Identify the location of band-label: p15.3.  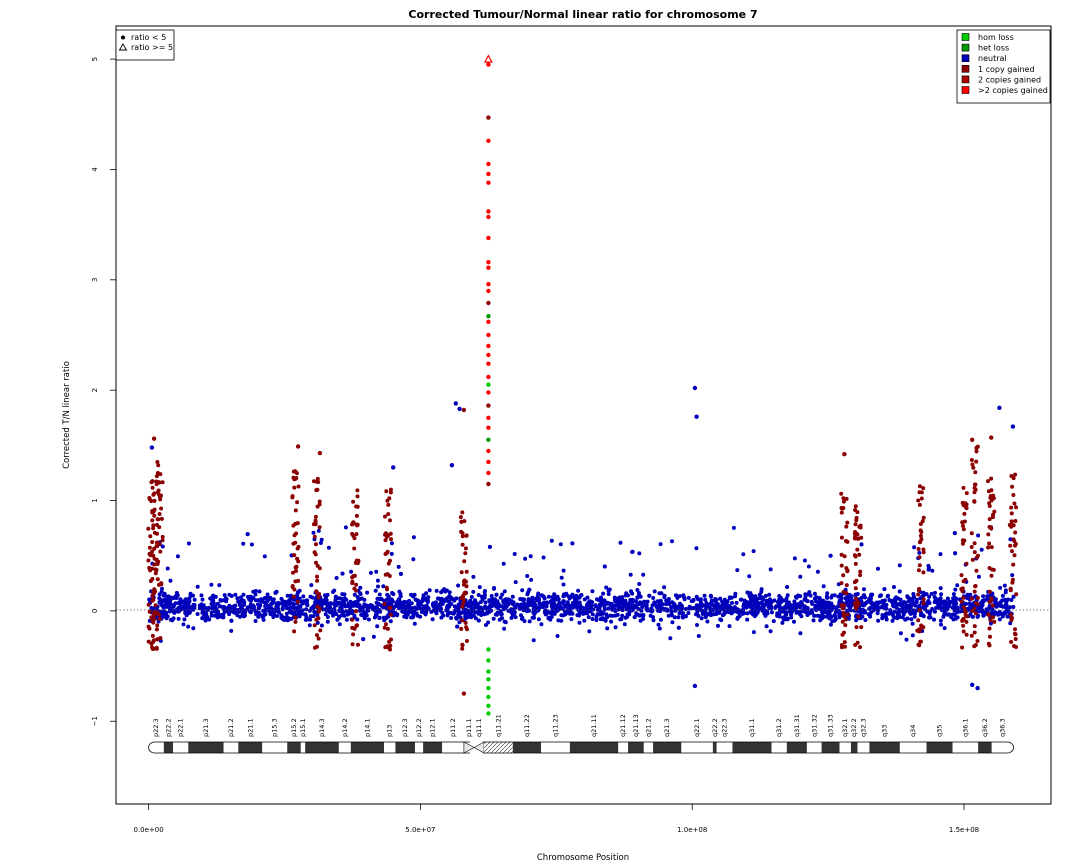
(275, 727).